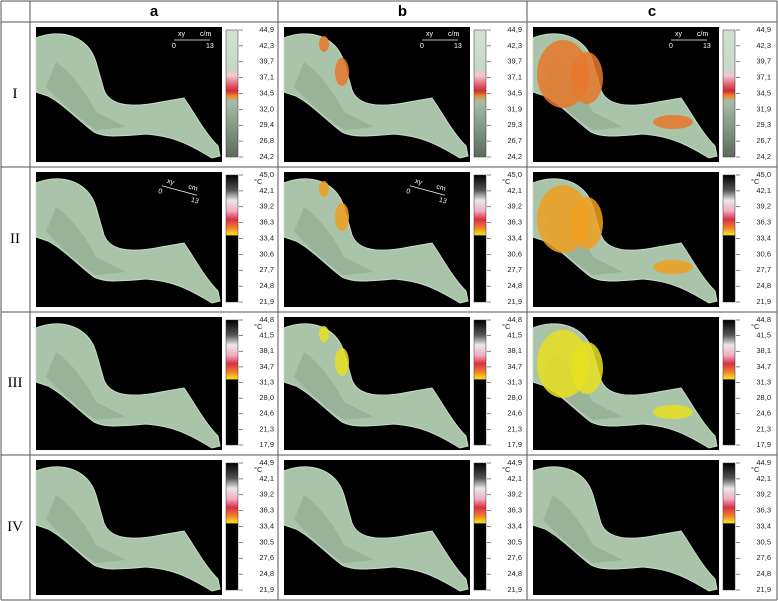 This screenshot has height=601, width=778. What do you see at coordinates (154, 11) in the screenshot?
I see `column-header: a` at bounding box center [154, 11].